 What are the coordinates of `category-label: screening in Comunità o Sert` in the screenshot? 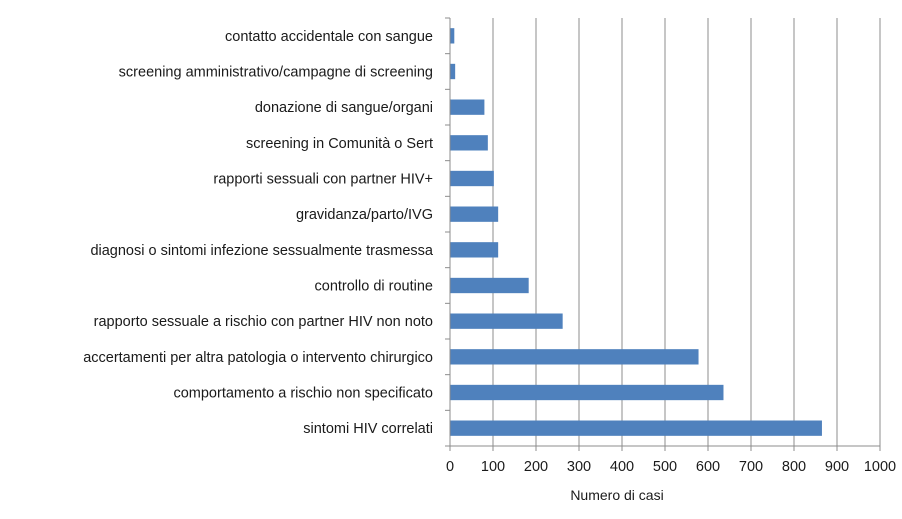 It's located at (339, 144).